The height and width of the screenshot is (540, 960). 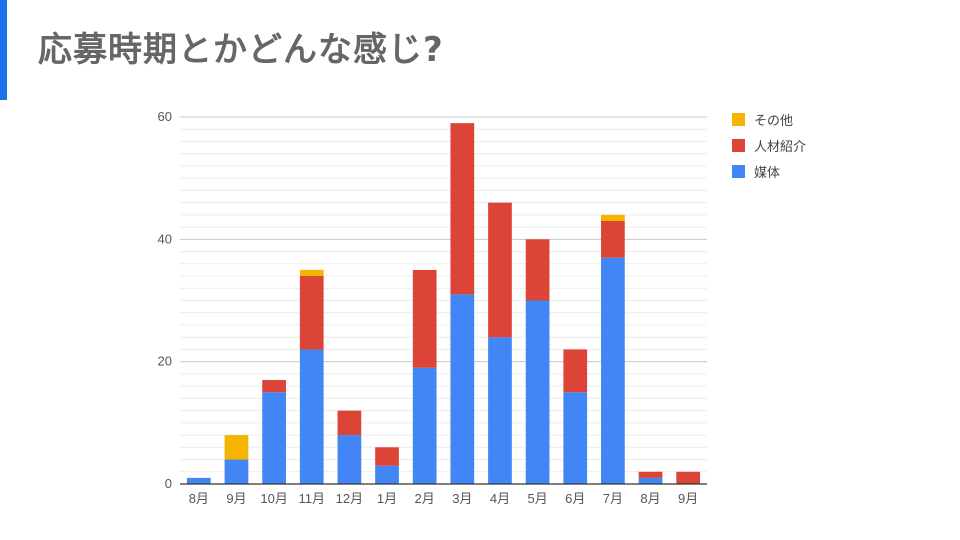 I want to click on legend-label: 媒体, so click(x=767, y=173).